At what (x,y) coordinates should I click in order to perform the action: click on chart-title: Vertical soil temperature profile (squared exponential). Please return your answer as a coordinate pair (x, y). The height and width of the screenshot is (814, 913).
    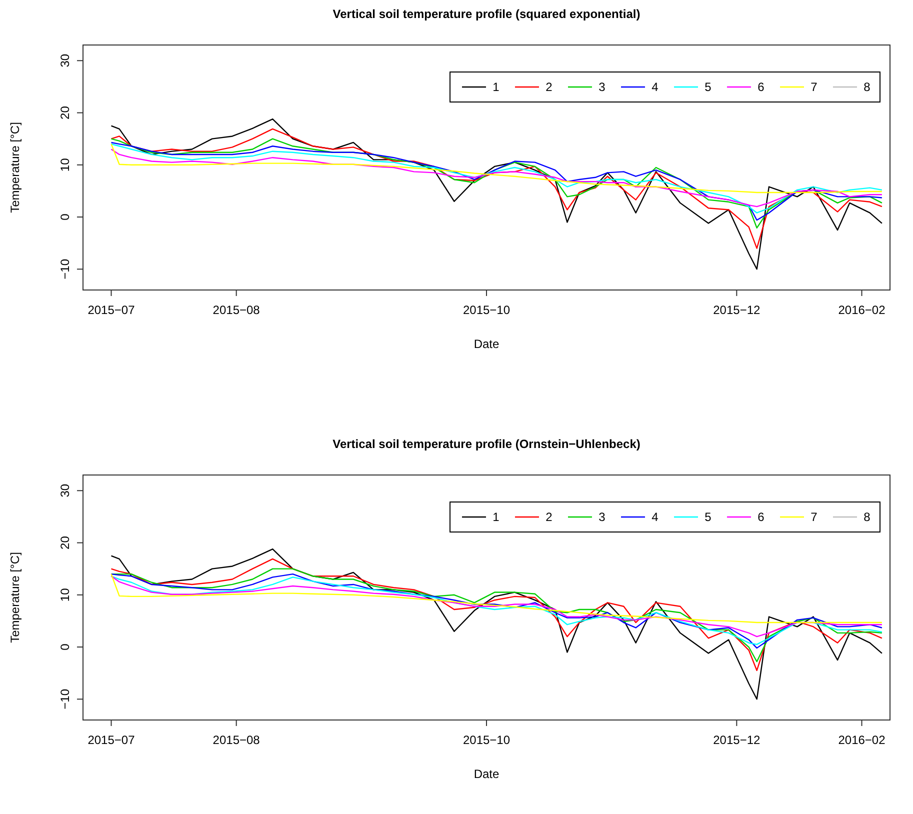
    Looking at the image, I should click on (486, 14).